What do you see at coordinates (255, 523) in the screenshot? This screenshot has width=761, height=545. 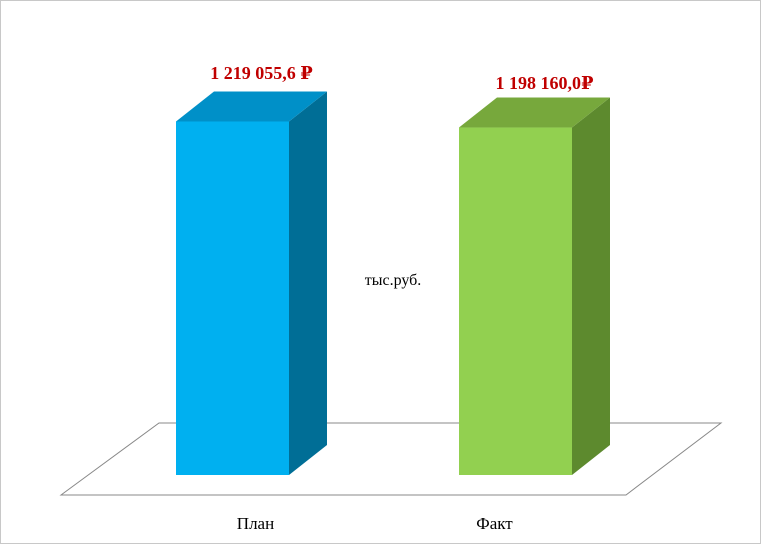 I see `category-label-plan: План` at bounding box center [255, 523].